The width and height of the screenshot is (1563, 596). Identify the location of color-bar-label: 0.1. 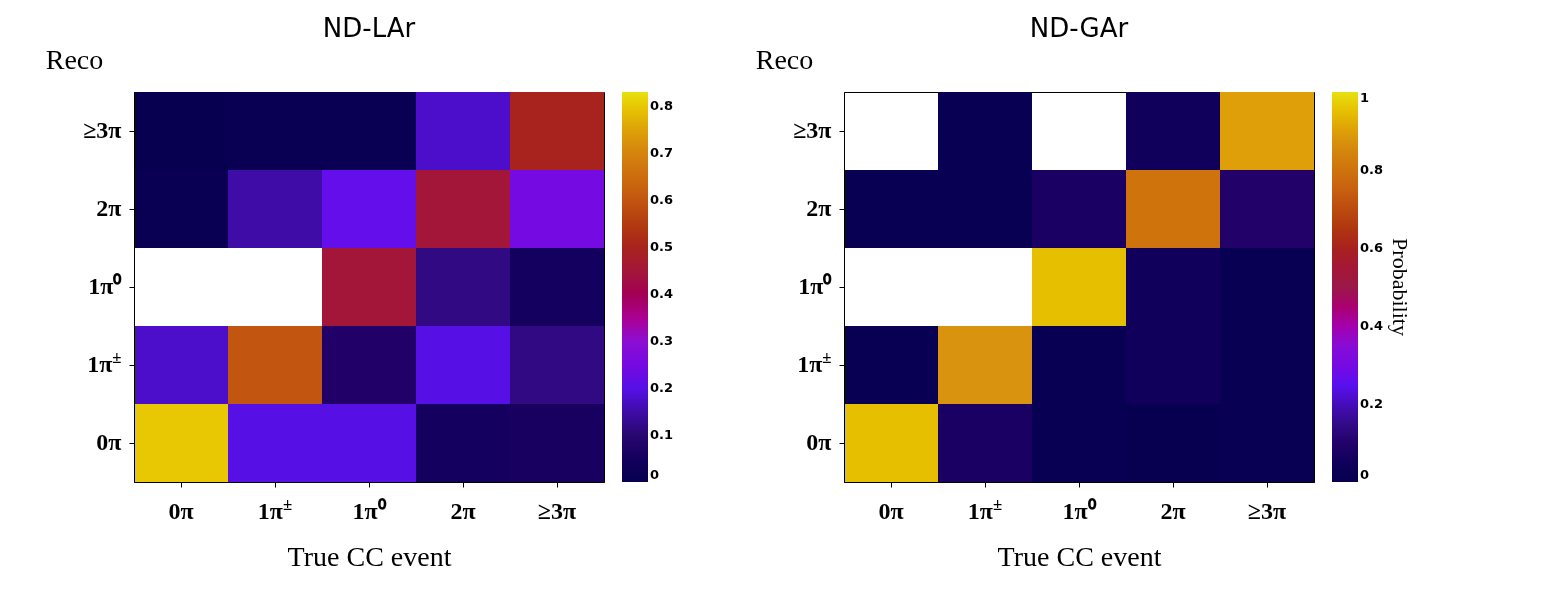
(662, 435).